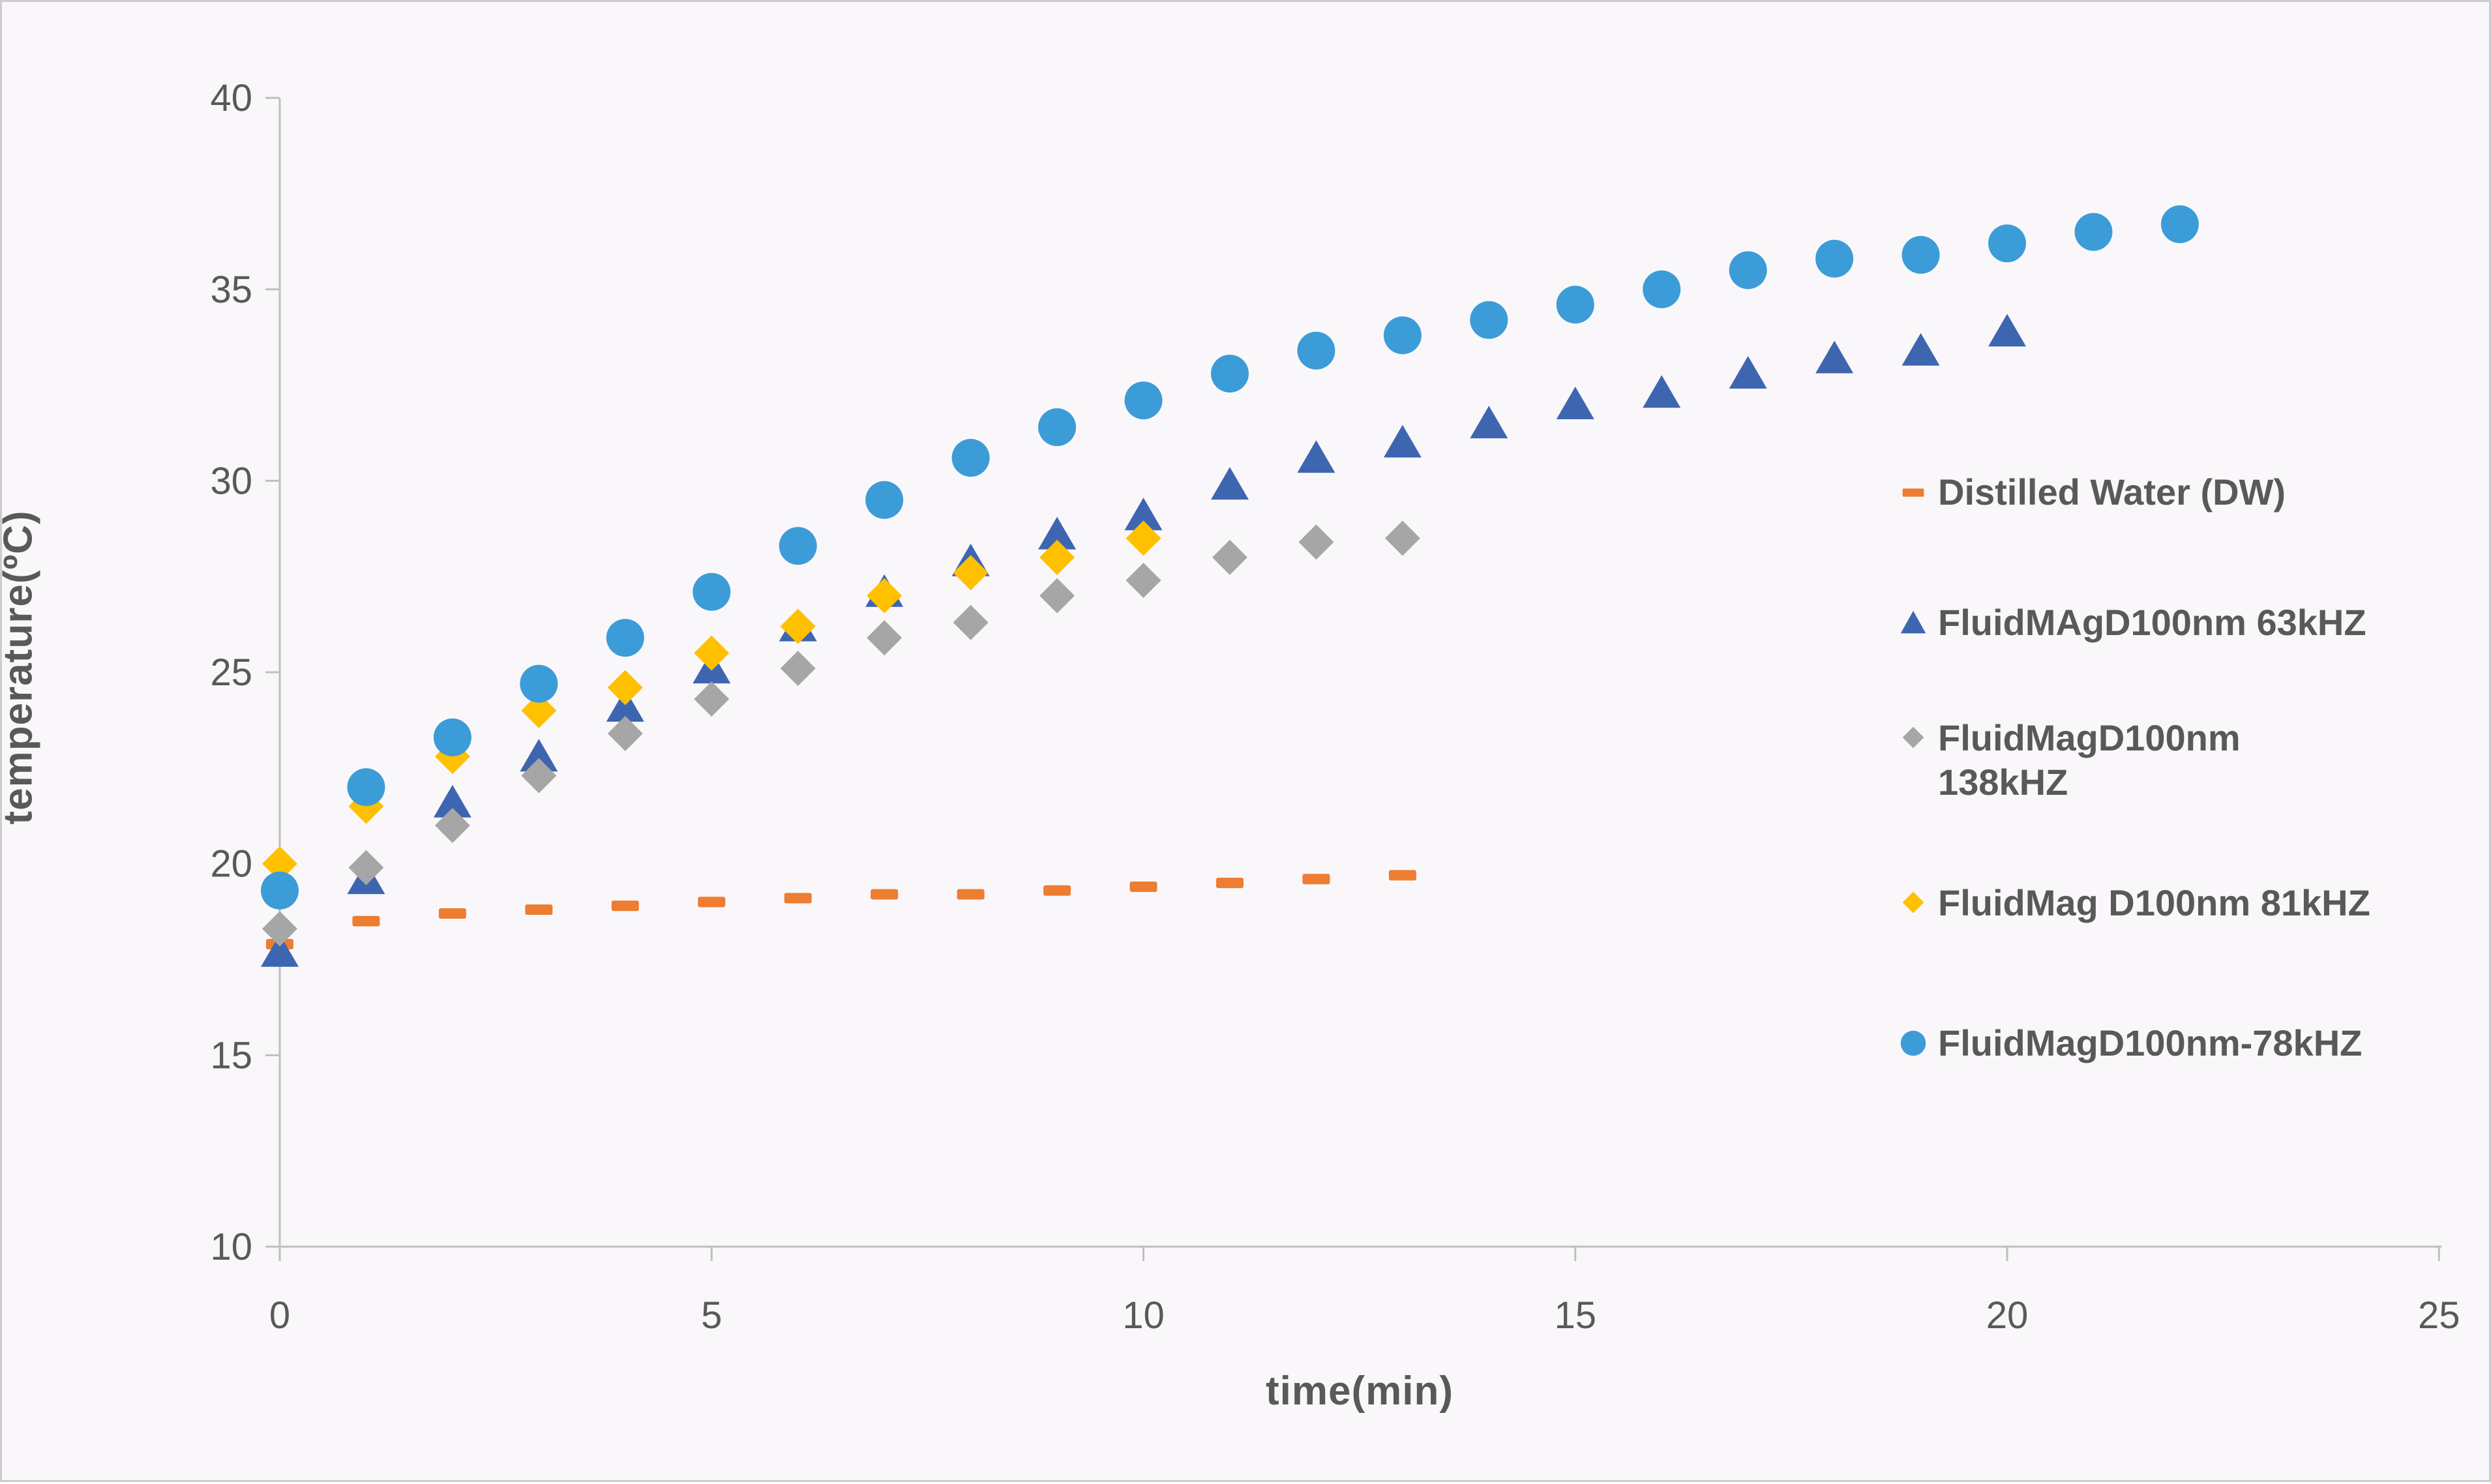 The width and height of the screenshot is (2491, 1484). I want to click on legend-label: FluidMAgD100nm 63kHZ, so click(2152, 622).